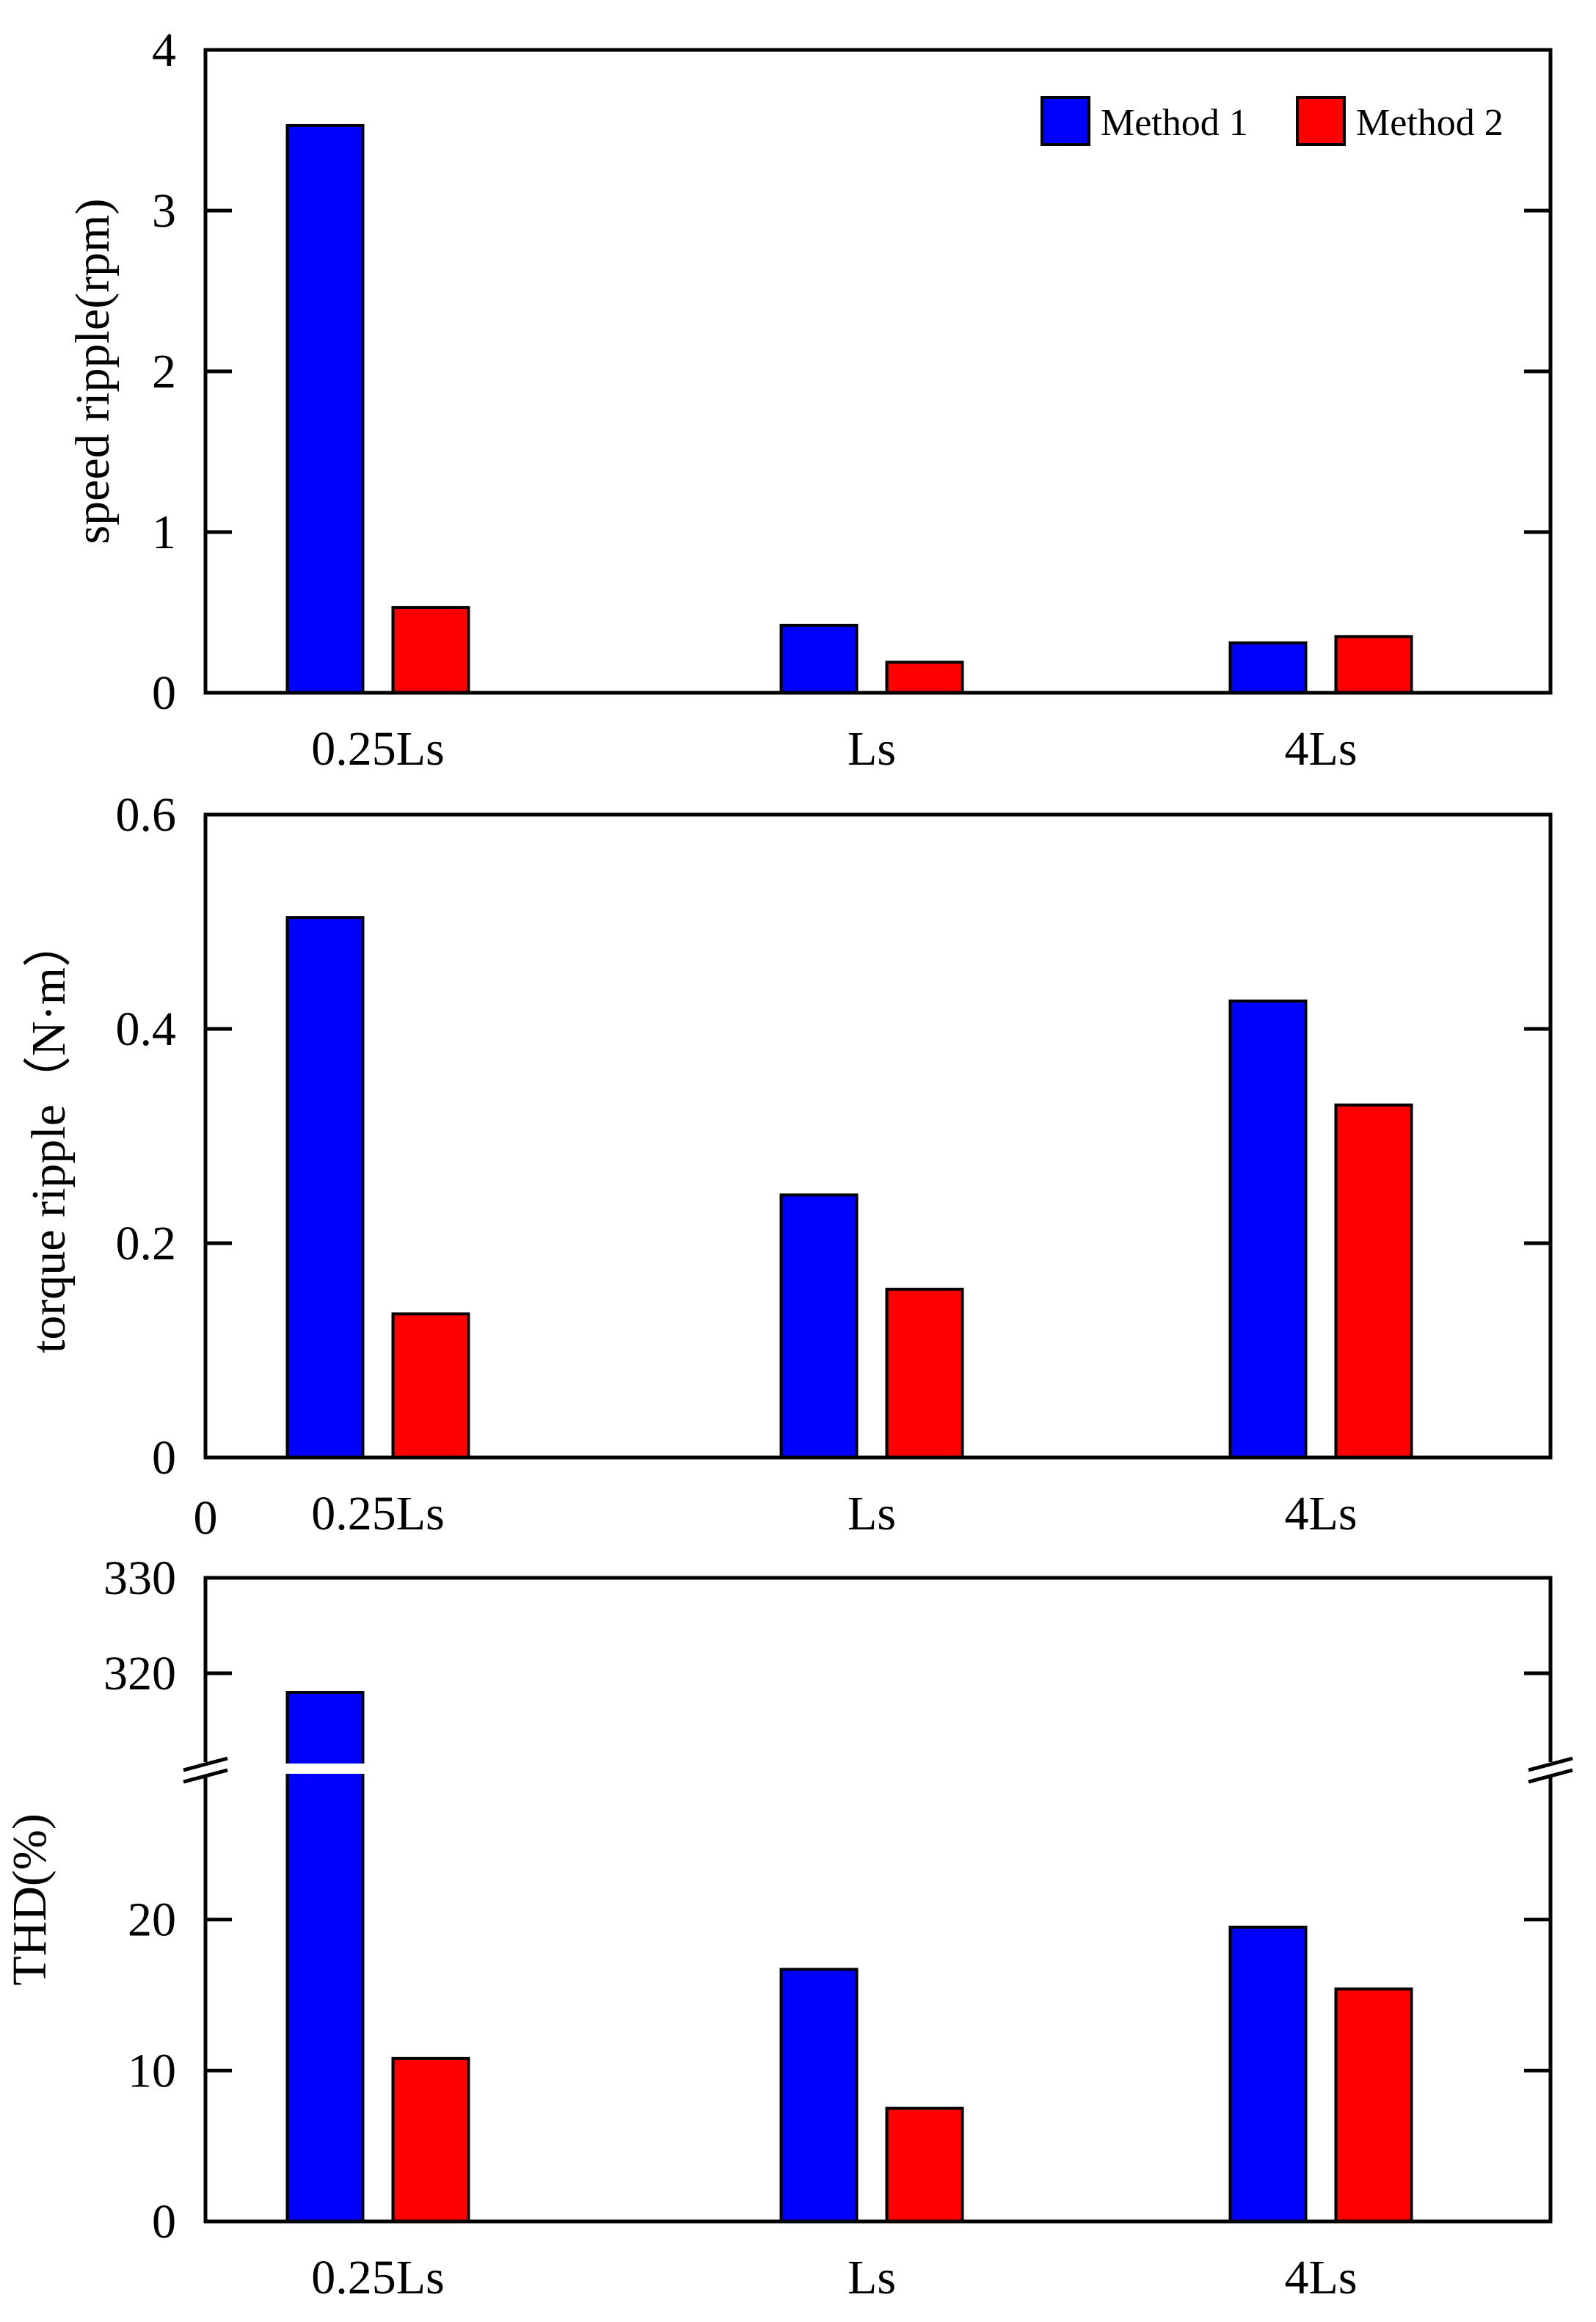  What do you see at coordinates (146, 1243) in the screenshot?
I see `ytick-label-torque: 0.2` at bounding box center [146, 1243].